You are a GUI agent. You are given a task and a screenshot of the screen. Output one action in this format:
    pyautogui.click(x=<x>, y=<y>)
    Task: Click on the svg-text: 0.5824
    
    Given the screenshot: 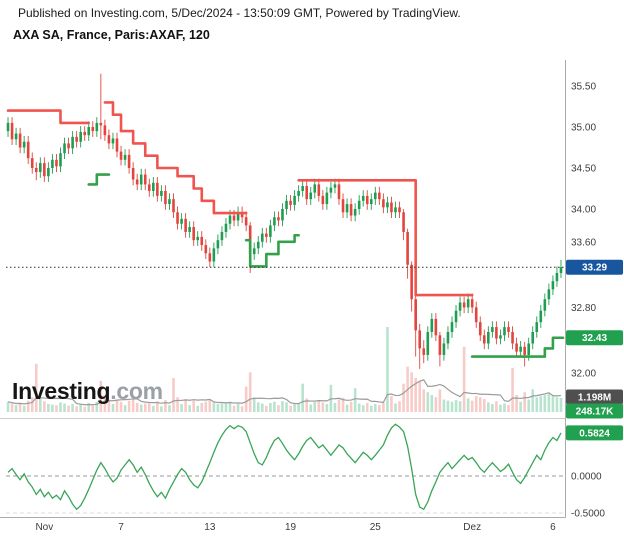 What is the action you would take?
    pyautogui.click(x=594, y=433)
    